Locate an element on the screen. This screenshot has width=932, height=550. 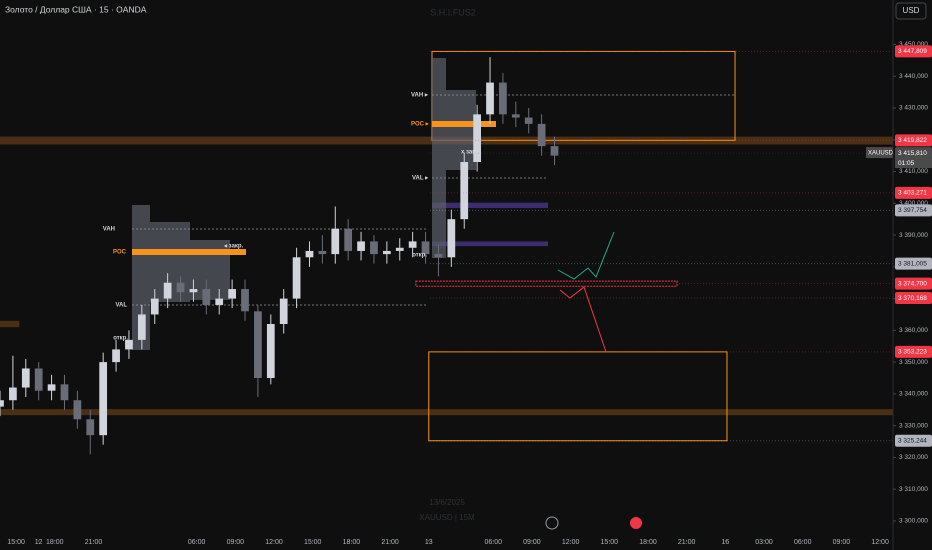
annotation: VAH is located at coordinates (109, 230).